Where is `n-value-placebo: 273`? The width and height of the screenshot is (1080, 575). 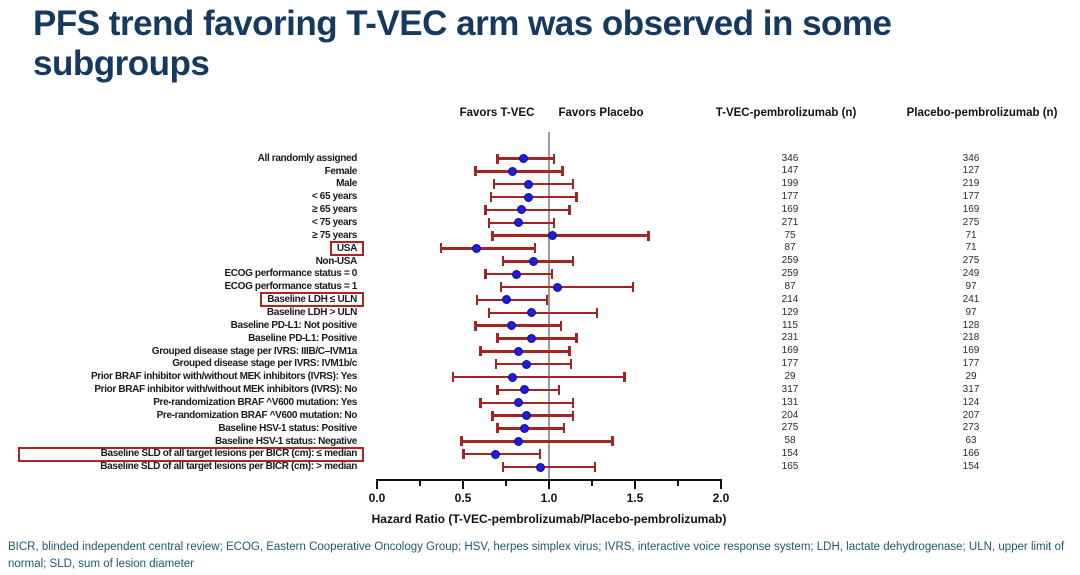 n-value-placebo: 273 is located at coordinates (971, 428).